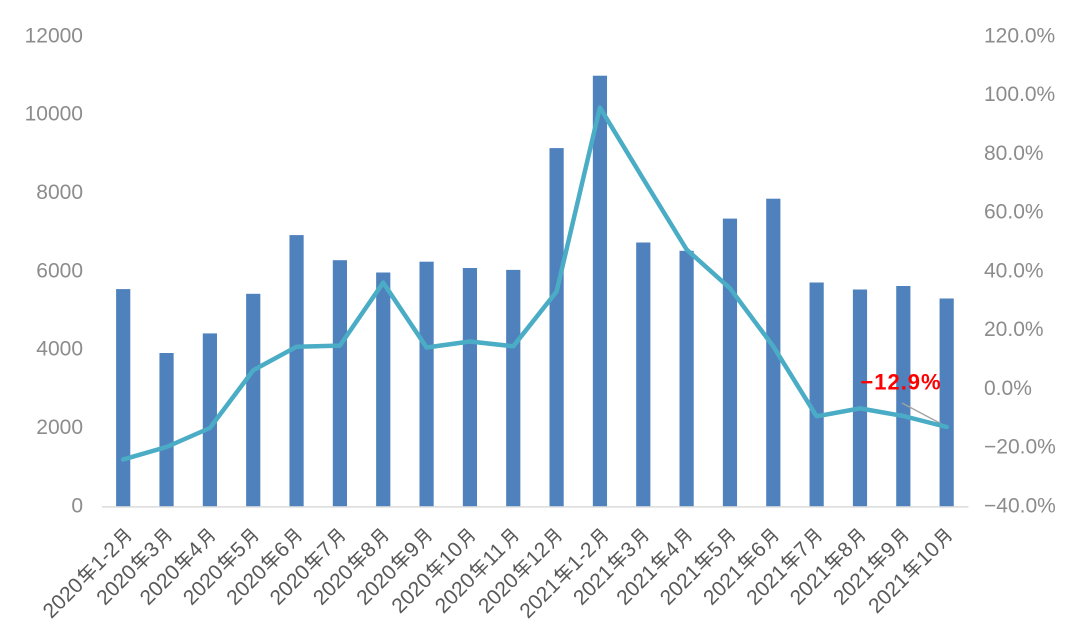  I want to click on svg-text: 4000, so click(59, 349).